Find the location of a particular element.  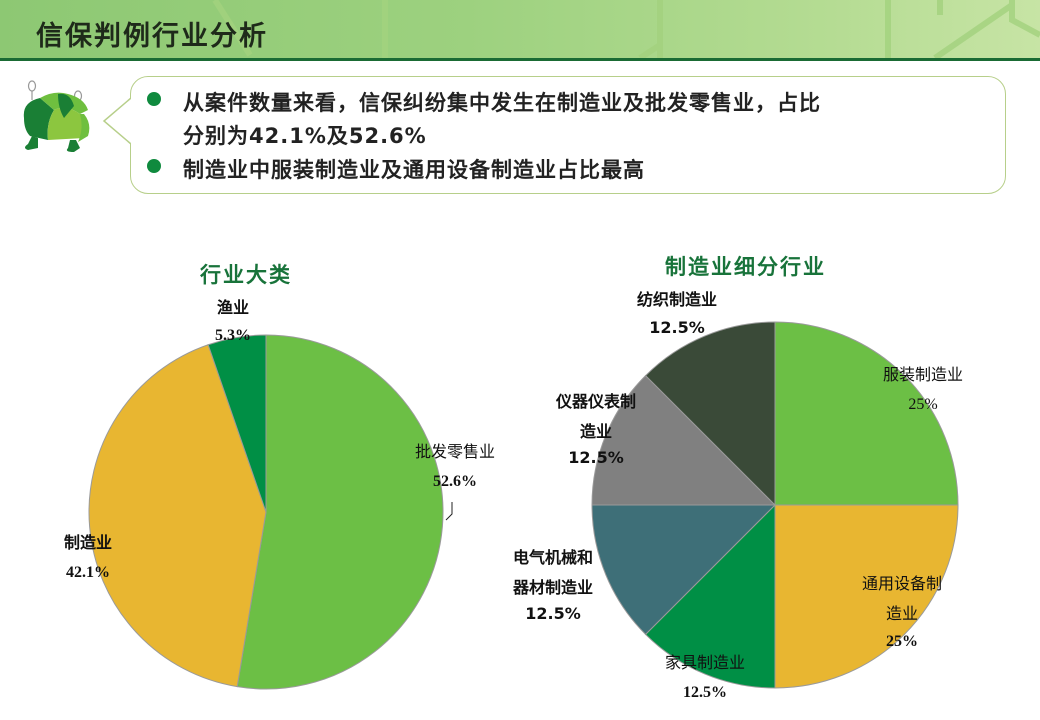

label-instrument-pct: 12.5% is located at coordinates (596, 457).